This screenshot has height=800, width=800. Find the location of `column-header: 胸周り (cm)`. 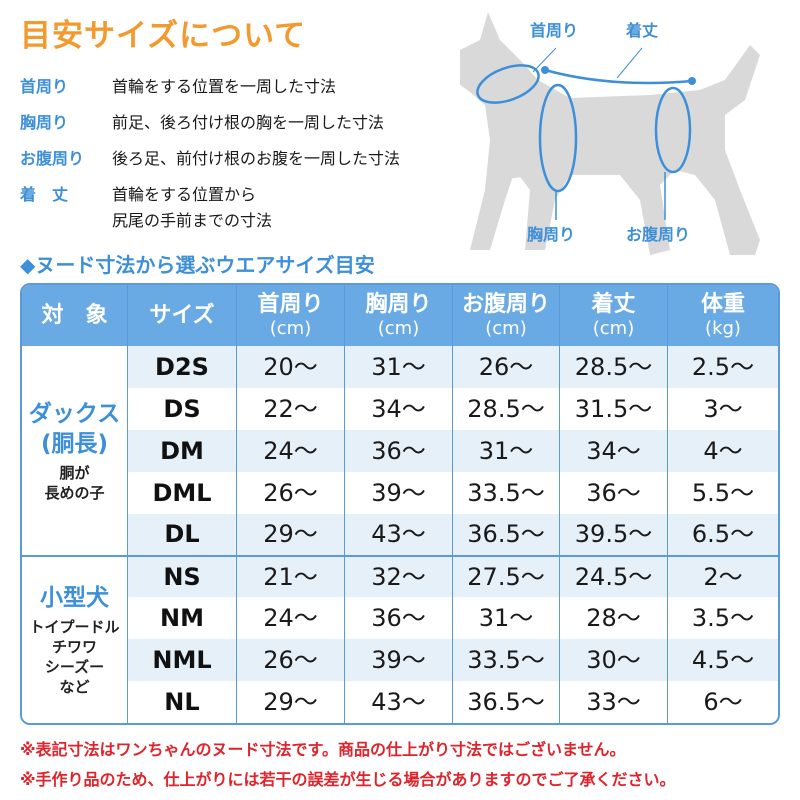

column-header: 胸周り (cm) is located at coordinates (399, 315).